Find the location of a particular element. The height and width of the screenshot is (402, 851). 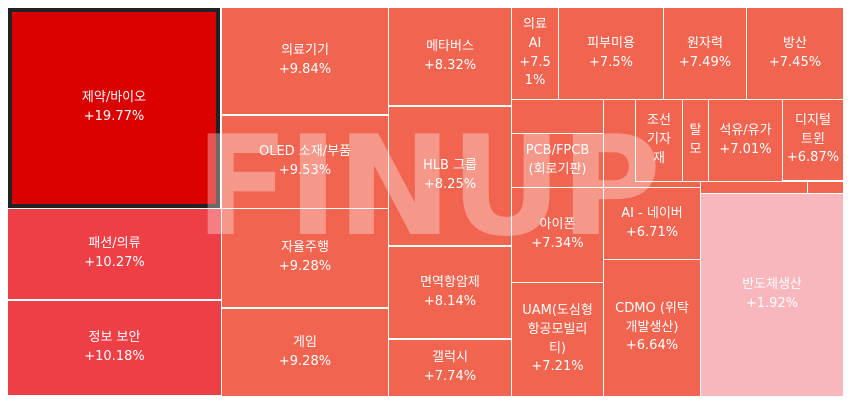

tile-label: UAM(도심형 항공모빌리 티) is located at coordinates (557, 329).